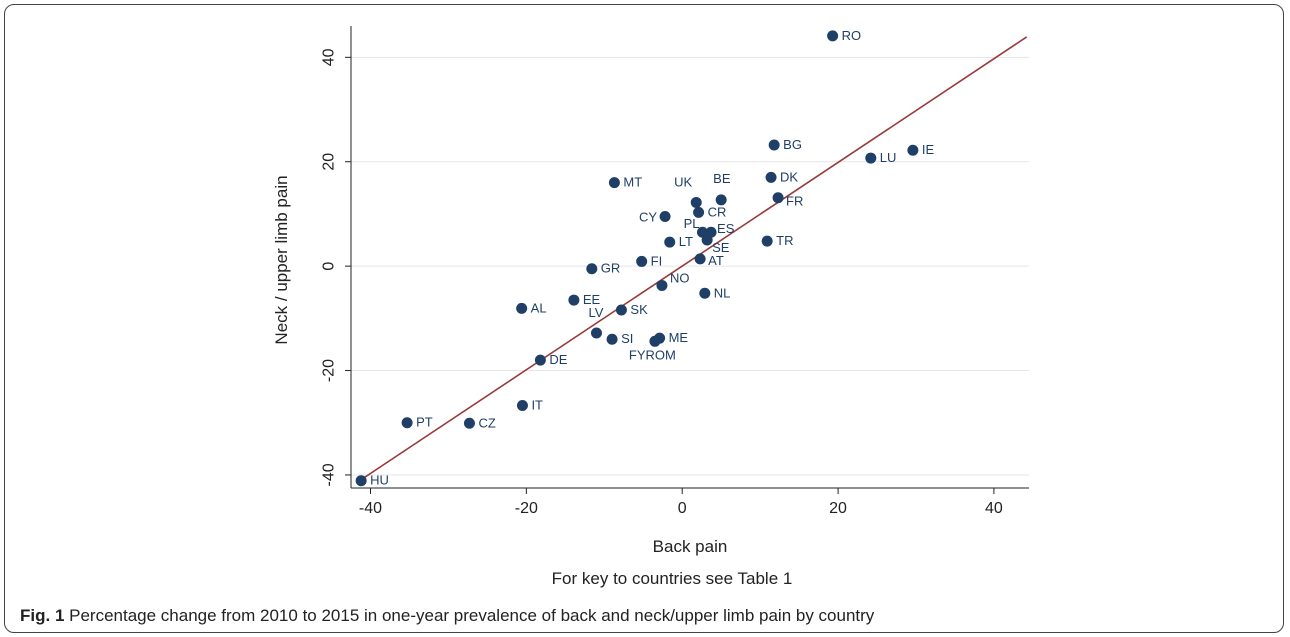  I want to click on point-label: CY, so click(648, 217).